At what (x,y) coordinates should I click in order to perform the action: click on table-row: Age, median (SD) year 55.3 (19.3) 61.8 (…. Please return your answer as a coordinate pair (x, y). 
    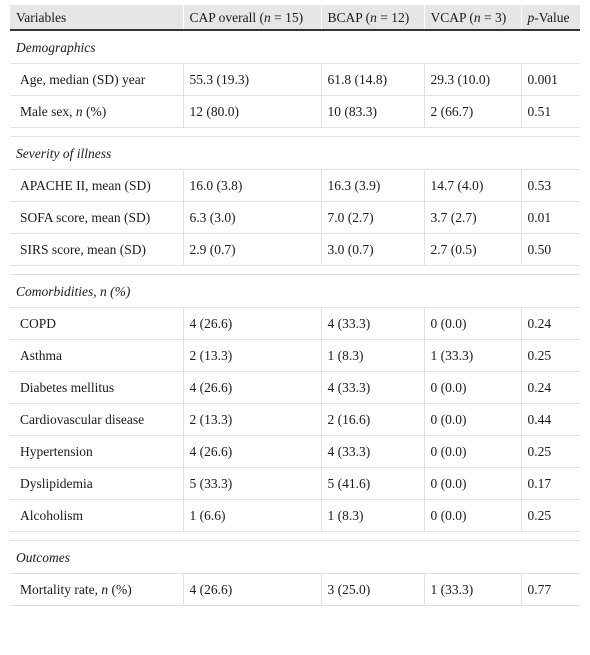
    Looking at the image, I should click on (295, 79).